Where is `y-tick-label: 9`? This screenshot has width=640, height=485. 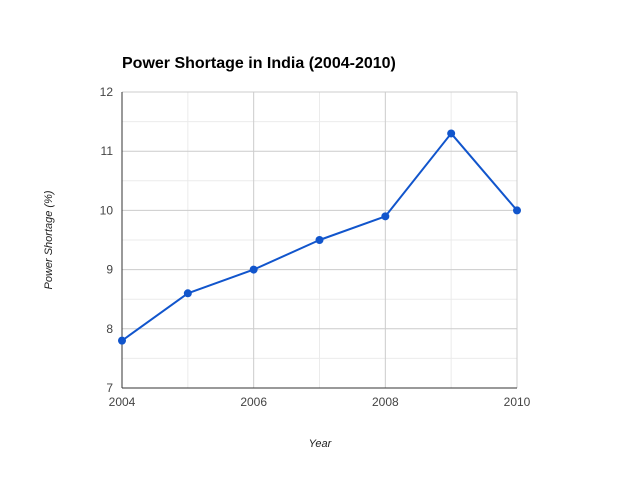
y-tick-label: 9 is located at coordinates (109, 270).